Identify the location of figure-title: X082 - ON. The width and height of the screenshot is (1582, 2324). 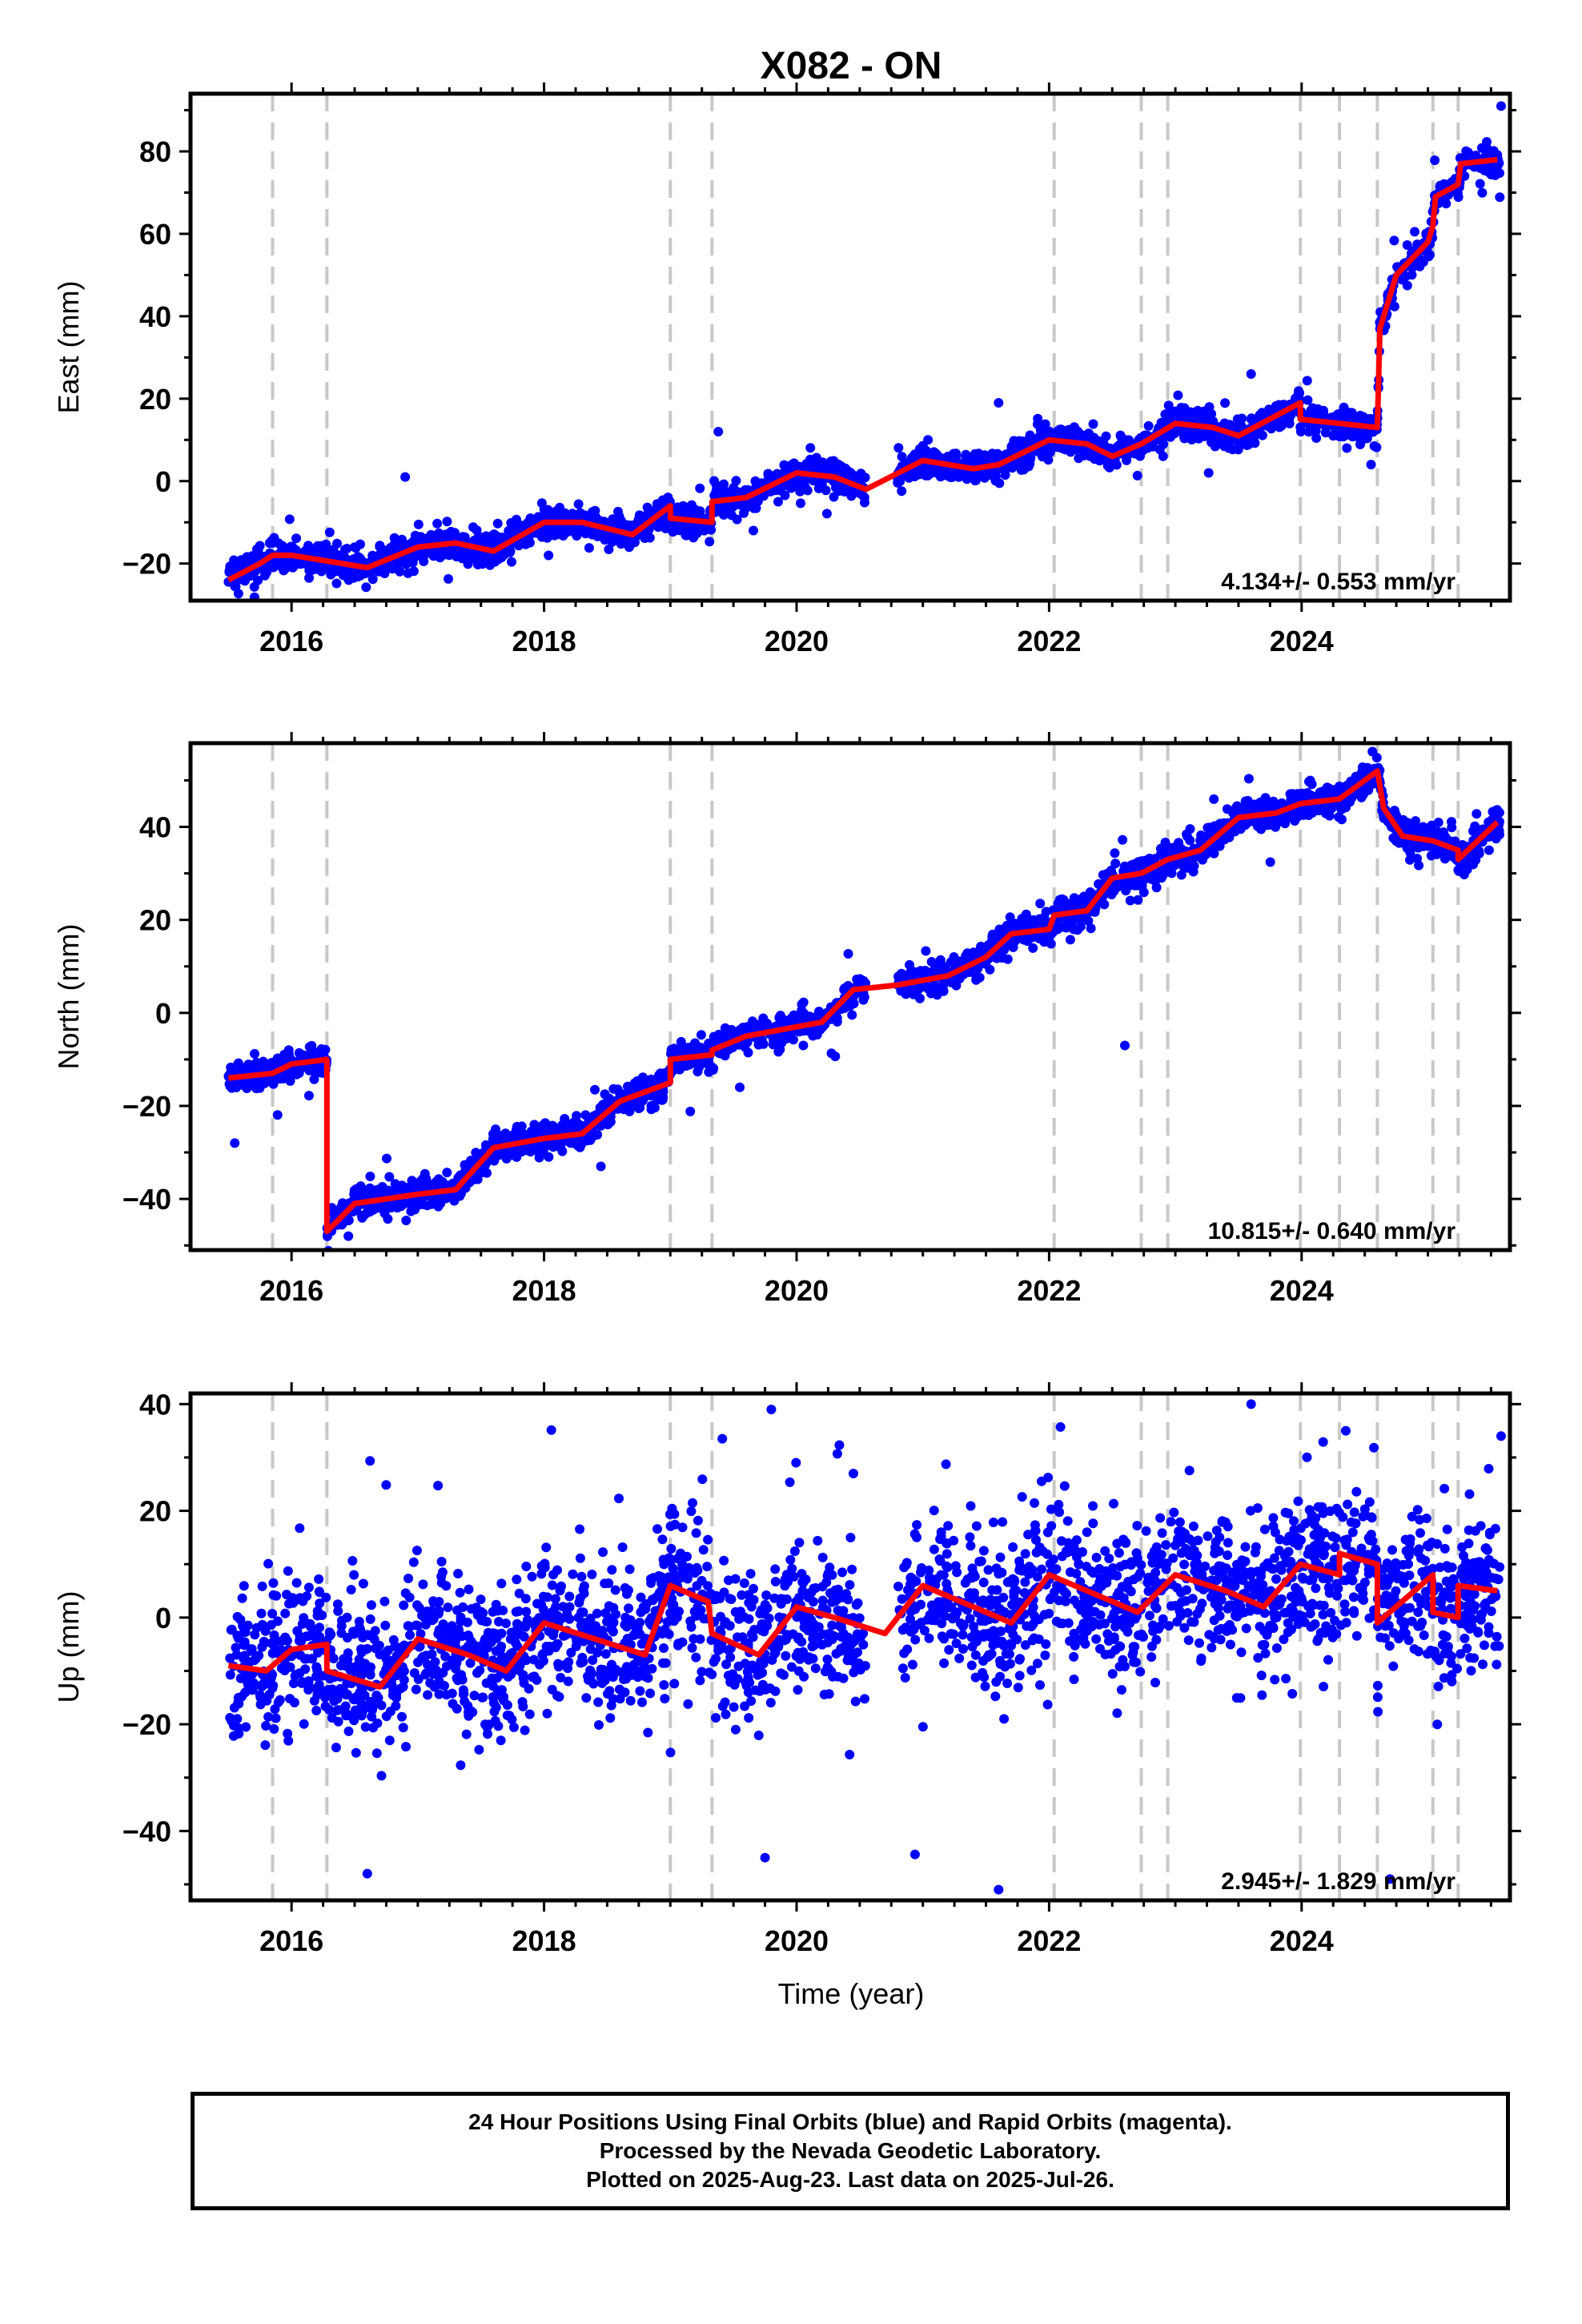
(851, 66).